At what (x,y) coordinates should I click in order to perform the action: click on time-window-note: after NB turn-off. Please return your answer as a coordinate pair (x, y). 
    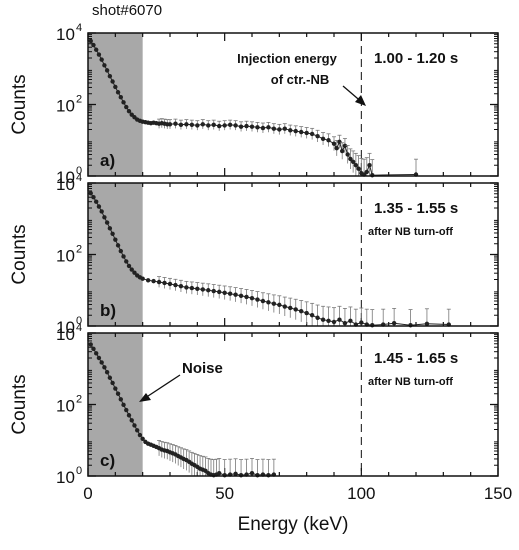
    Looking at the image, I should click on (410, 382).